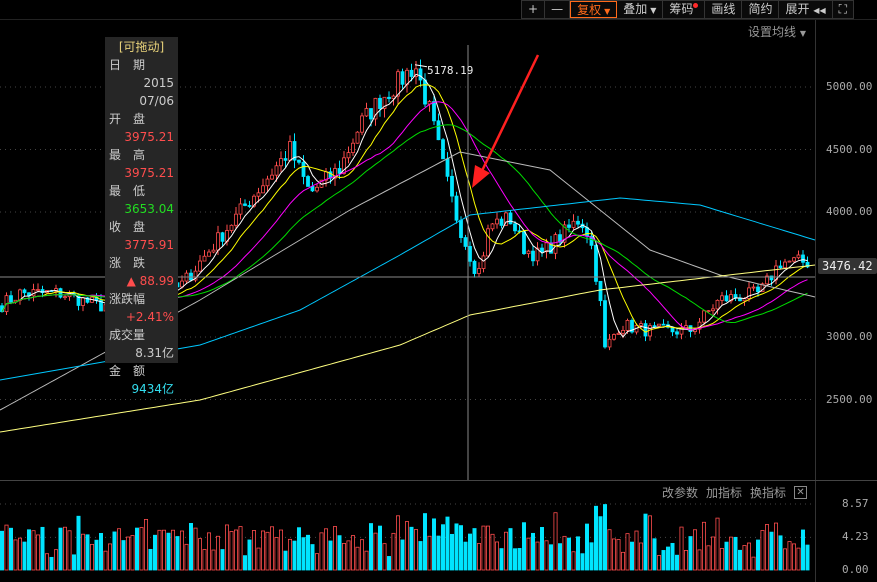 This screenshot has width=877, height=582. Describe the element at coordinates (806, 9) in the screenshot. I see `expand-button: 展开 ◀◀` at that location.